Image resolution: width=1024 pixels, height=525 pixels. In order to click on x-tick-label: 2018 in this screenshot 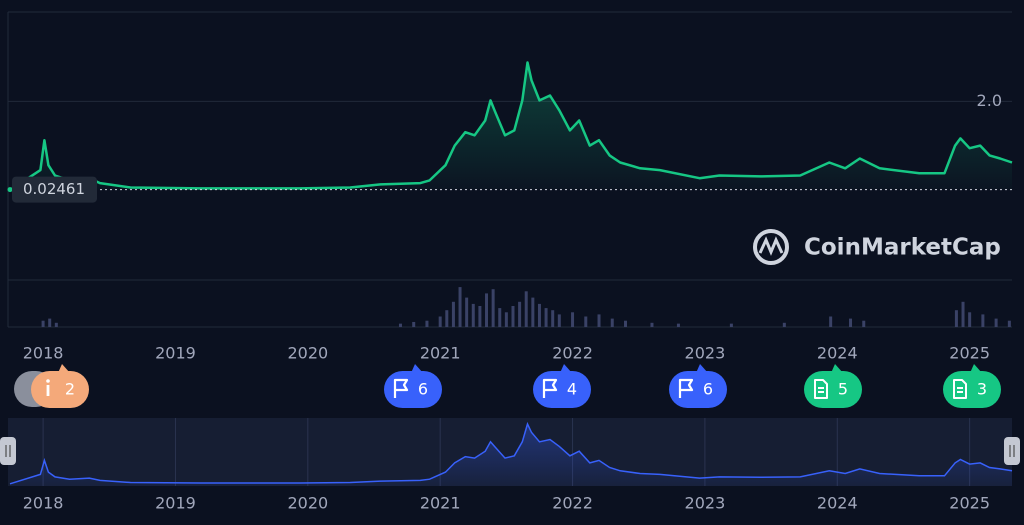, I will do `click(43, 353)`.